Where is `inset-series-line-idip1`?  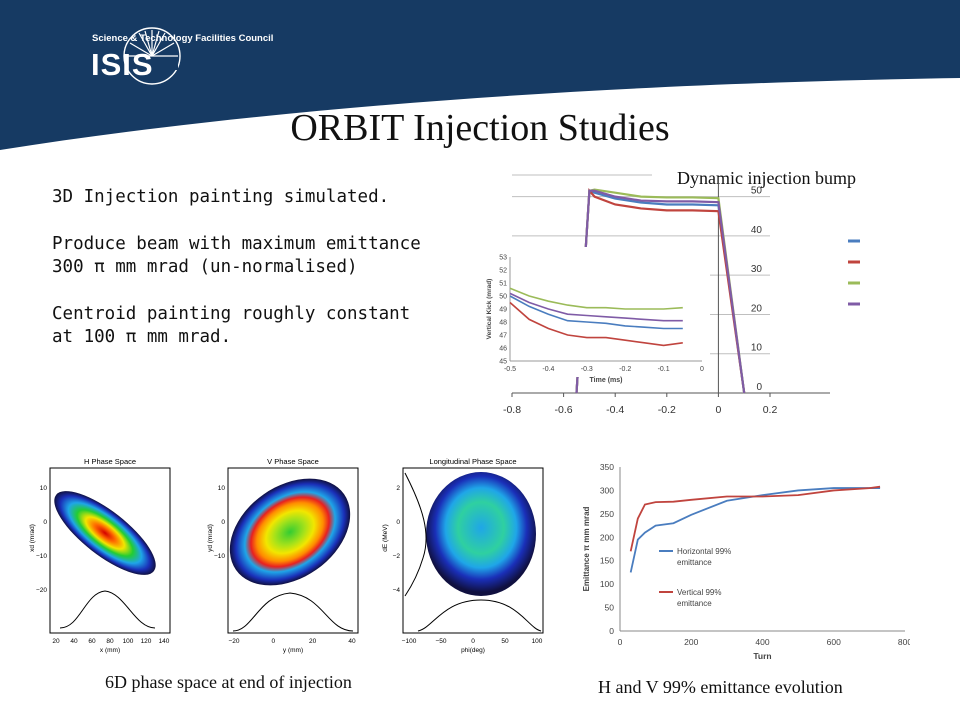 inset-series-line-idip1 is located at coordinates (596, 312).